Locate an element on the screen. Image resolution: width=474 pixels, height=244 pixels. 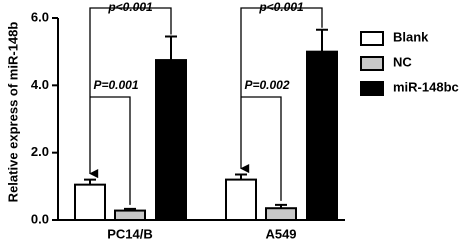
y-tick-label: 6.0 is located at coordinates (40, 16).